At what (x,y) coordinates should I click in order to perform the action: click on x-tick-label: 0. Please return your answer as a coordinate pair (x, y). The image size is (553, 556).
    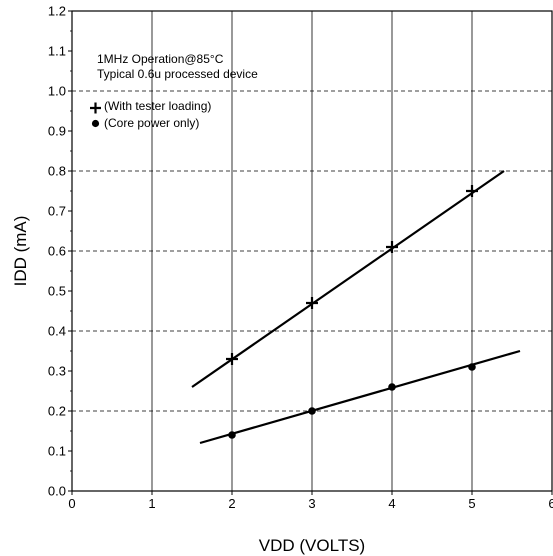
    Looking at the image, I should click on (71, 503).